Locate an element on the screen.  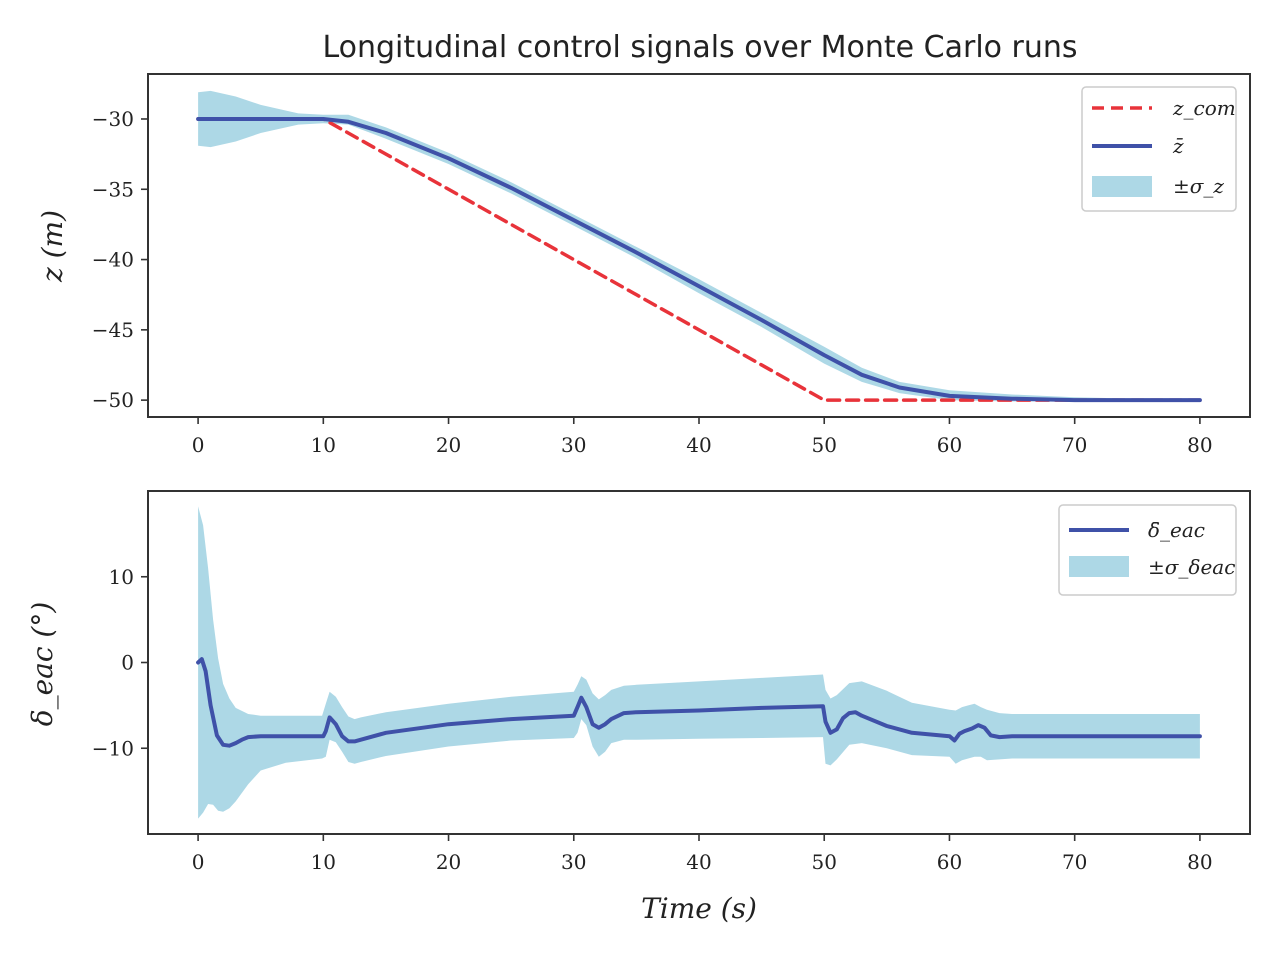
legend: δ̄_eac ±σ_δeac is located at coordinates (1147, 550).